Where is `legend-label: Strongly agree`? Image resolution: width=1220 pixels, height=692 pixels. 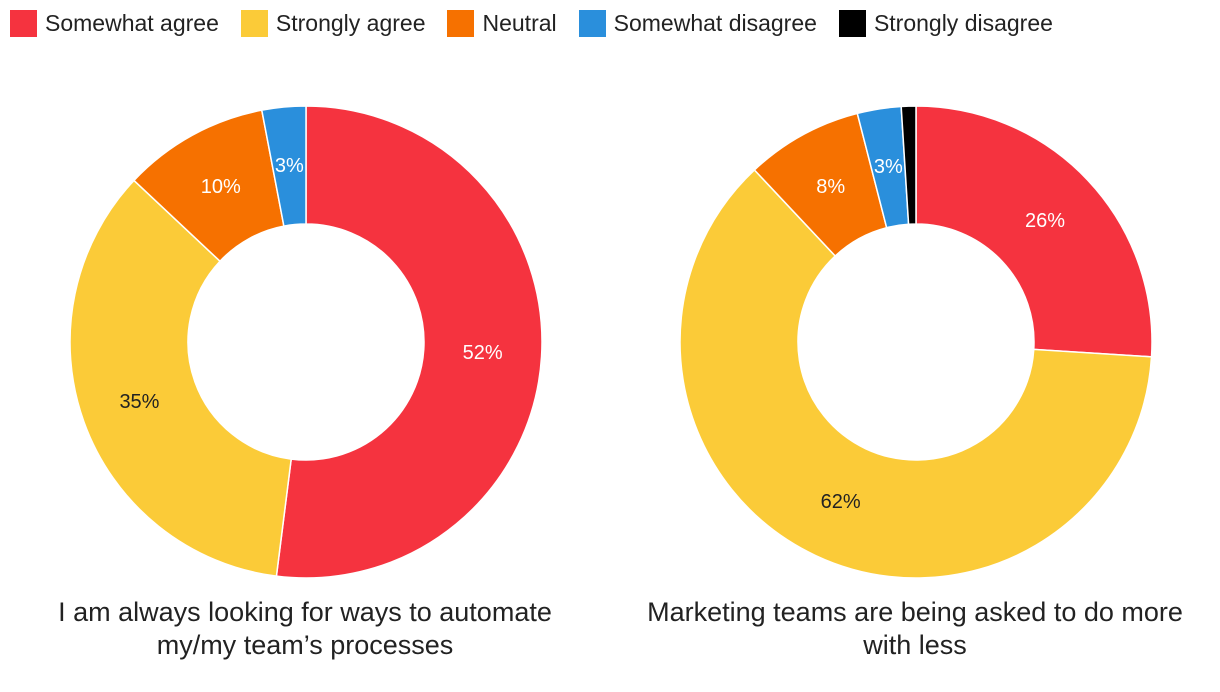
legend-label: Strongly agree is located at coordinates (350, 23).